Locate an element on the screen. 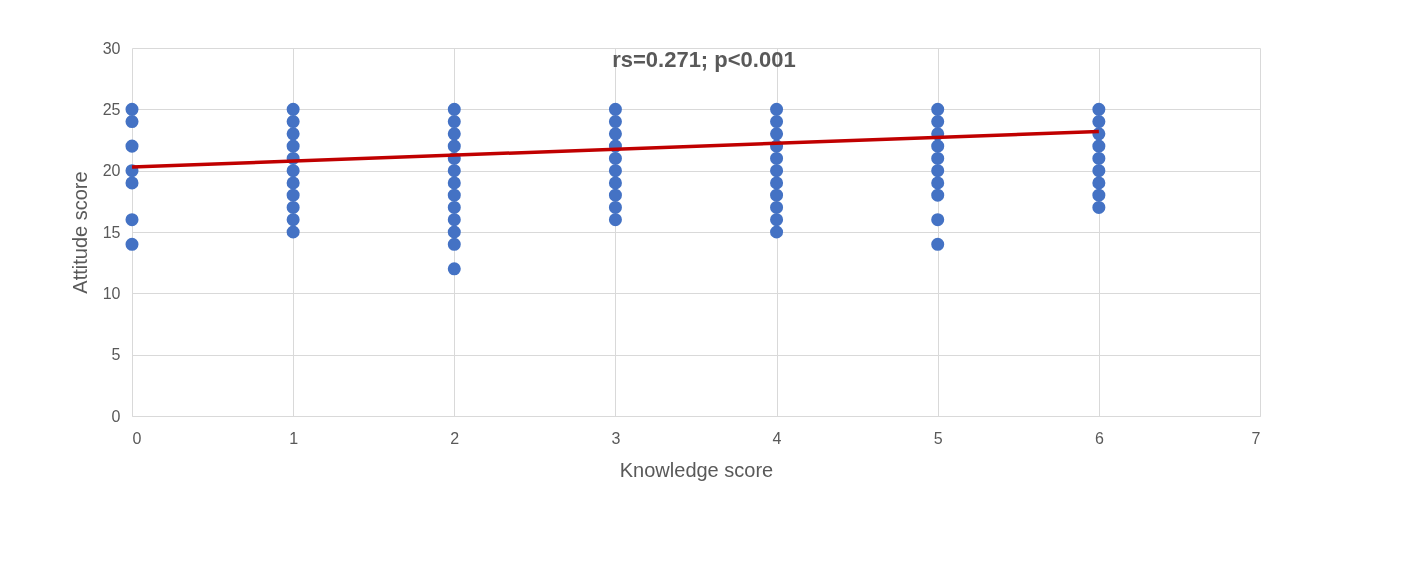  annotation: rs=0.271; p<0.001 is located at coordinates (704, 59).